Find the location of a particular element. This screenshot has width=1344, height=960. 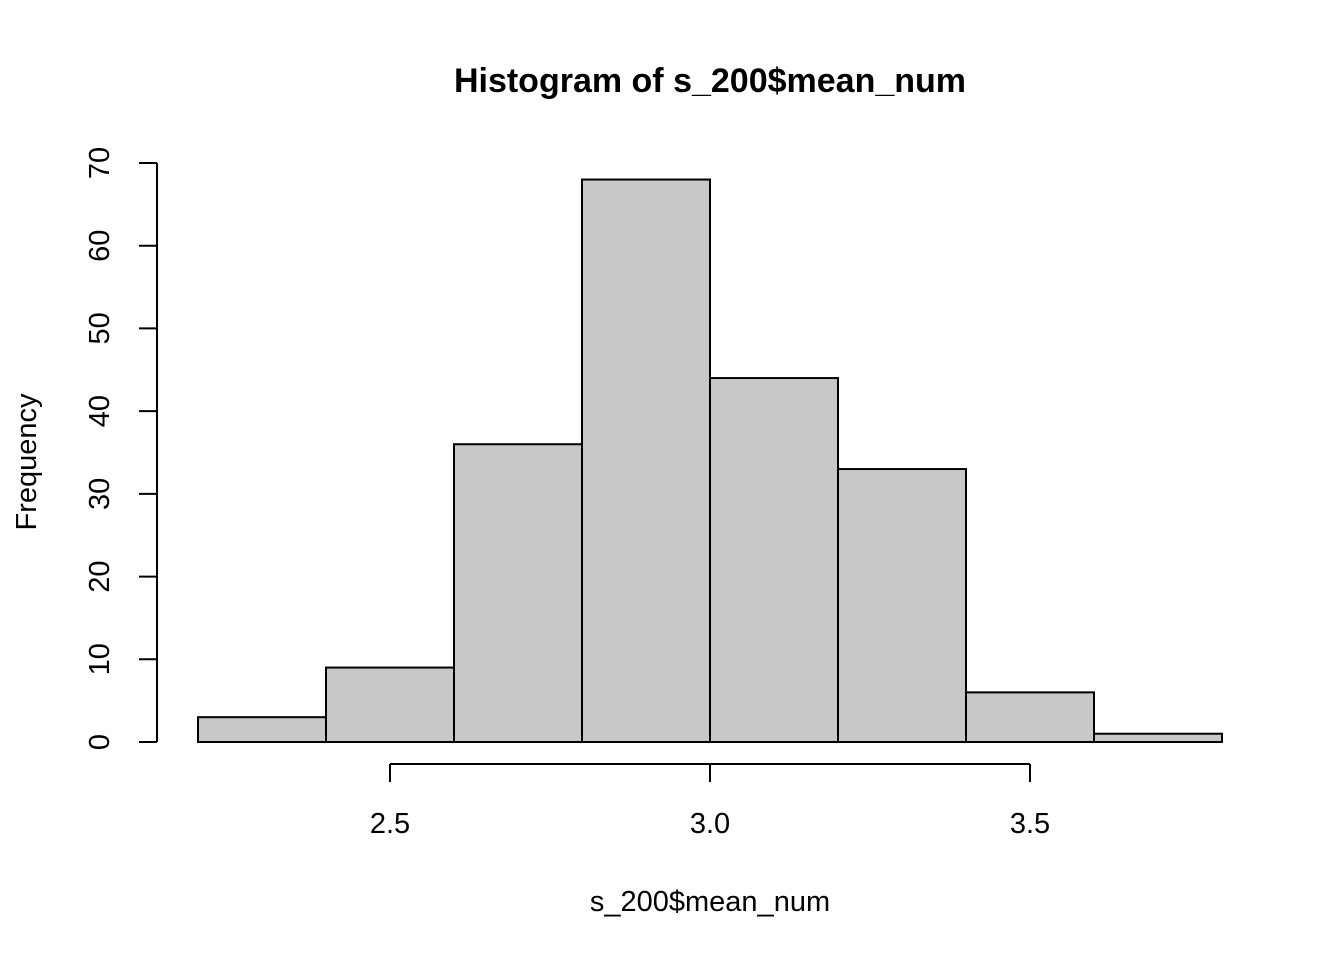

x-tick-label-1: 3.0 is located at coordinates (710, 824).